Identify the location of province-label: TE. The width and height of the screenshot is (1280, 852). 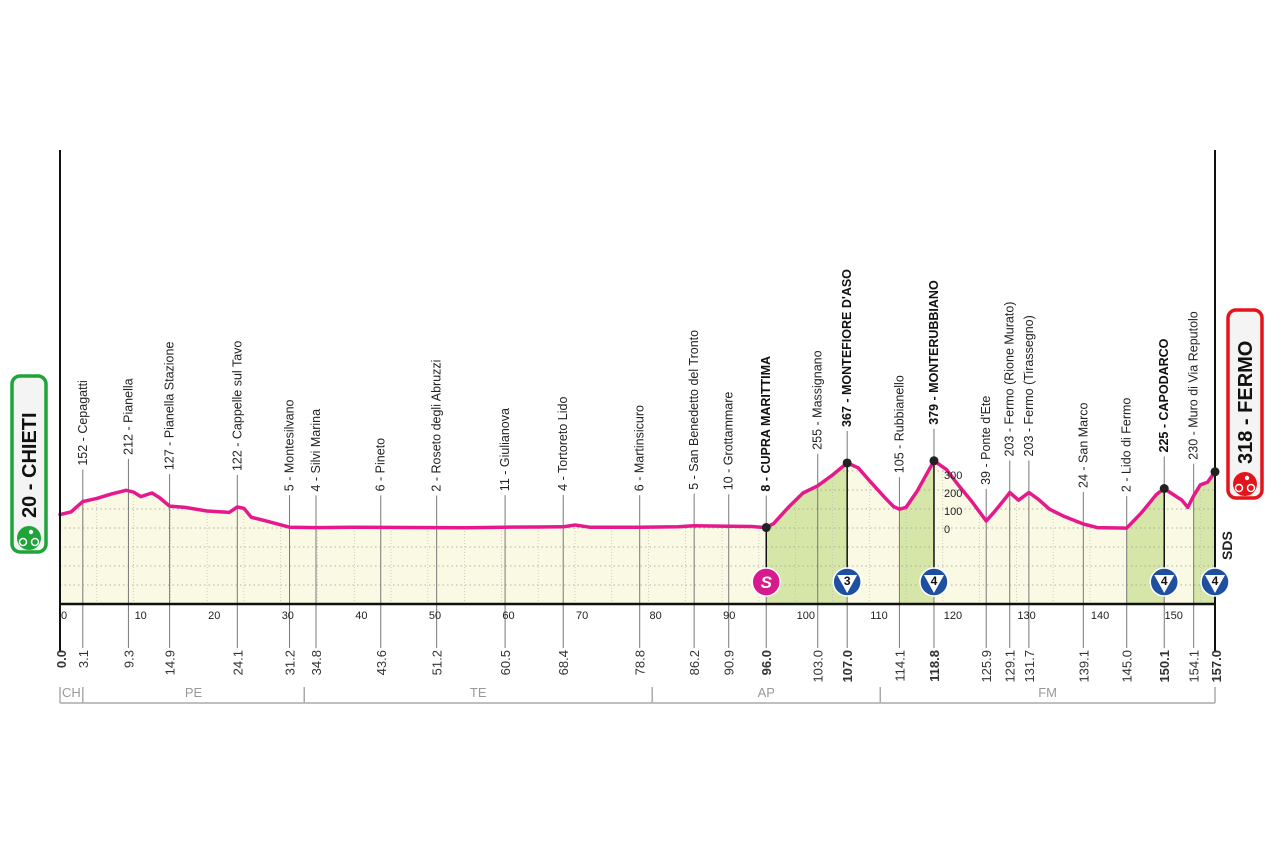
(478, 692).